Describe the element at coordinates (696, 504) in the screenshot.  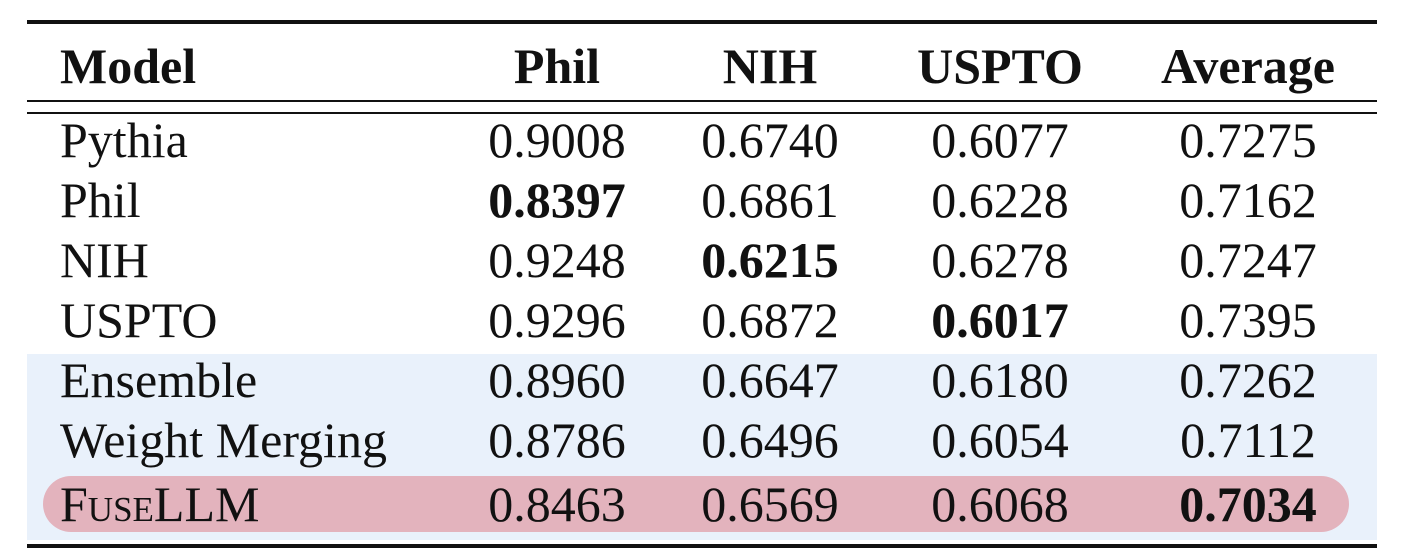
I see `fusellm-row-highlight` at that location.